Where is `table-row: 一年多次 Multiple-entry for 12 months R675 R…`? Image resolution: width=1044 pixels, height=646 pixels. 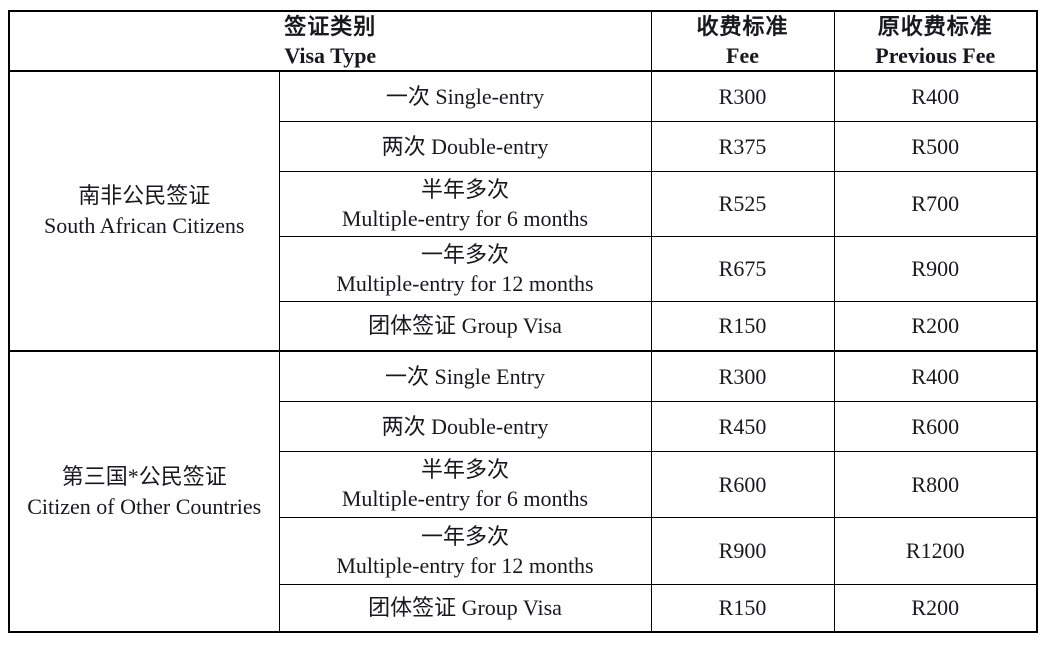
table-row: 一年多次 Multiple-entry for 12 months R675 R… is located at coordinates (523, 268).